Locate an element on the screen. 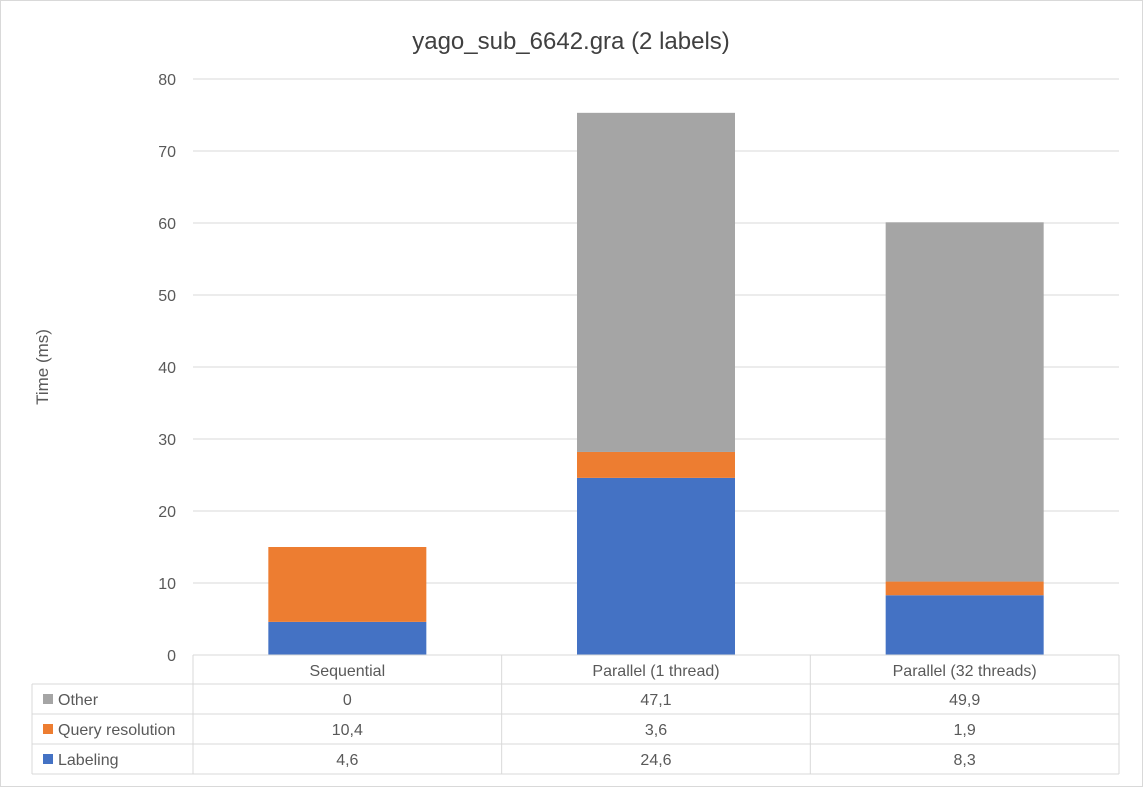 The image size is (1143, 791). y-tick-label: 0 is located at coordinates (171, 656).